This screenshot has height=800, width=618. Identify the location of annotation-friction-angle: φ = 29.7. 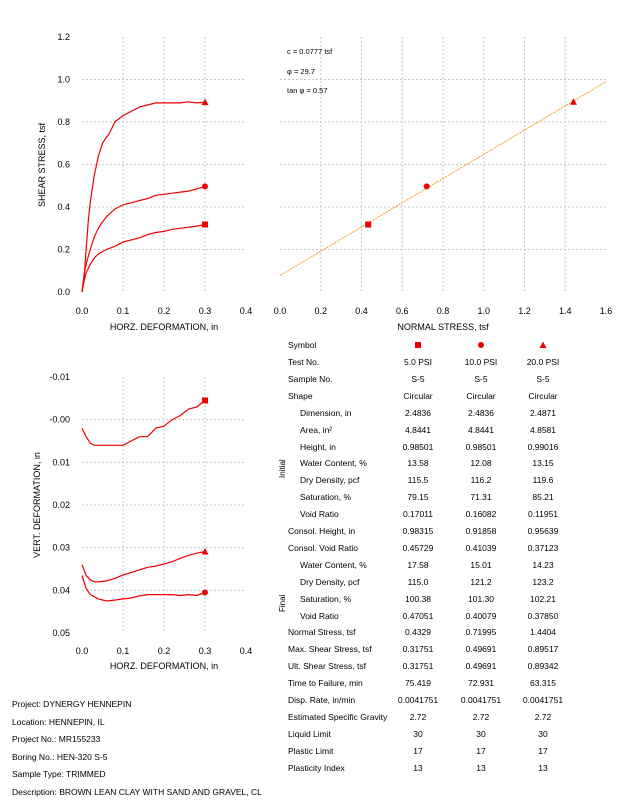
(301, 71).